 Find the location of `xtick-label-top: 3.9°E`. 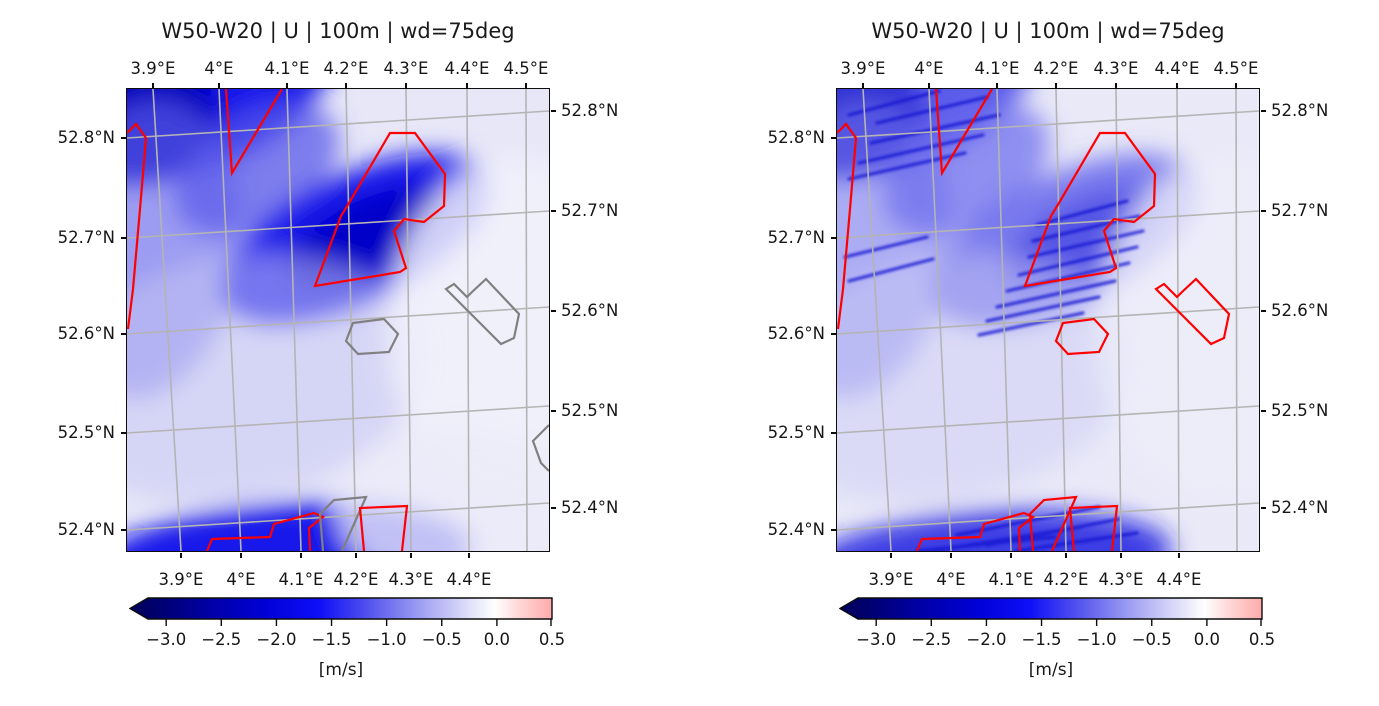

xtick-label-top: 3.9°E is located at coordinates (153, 68).